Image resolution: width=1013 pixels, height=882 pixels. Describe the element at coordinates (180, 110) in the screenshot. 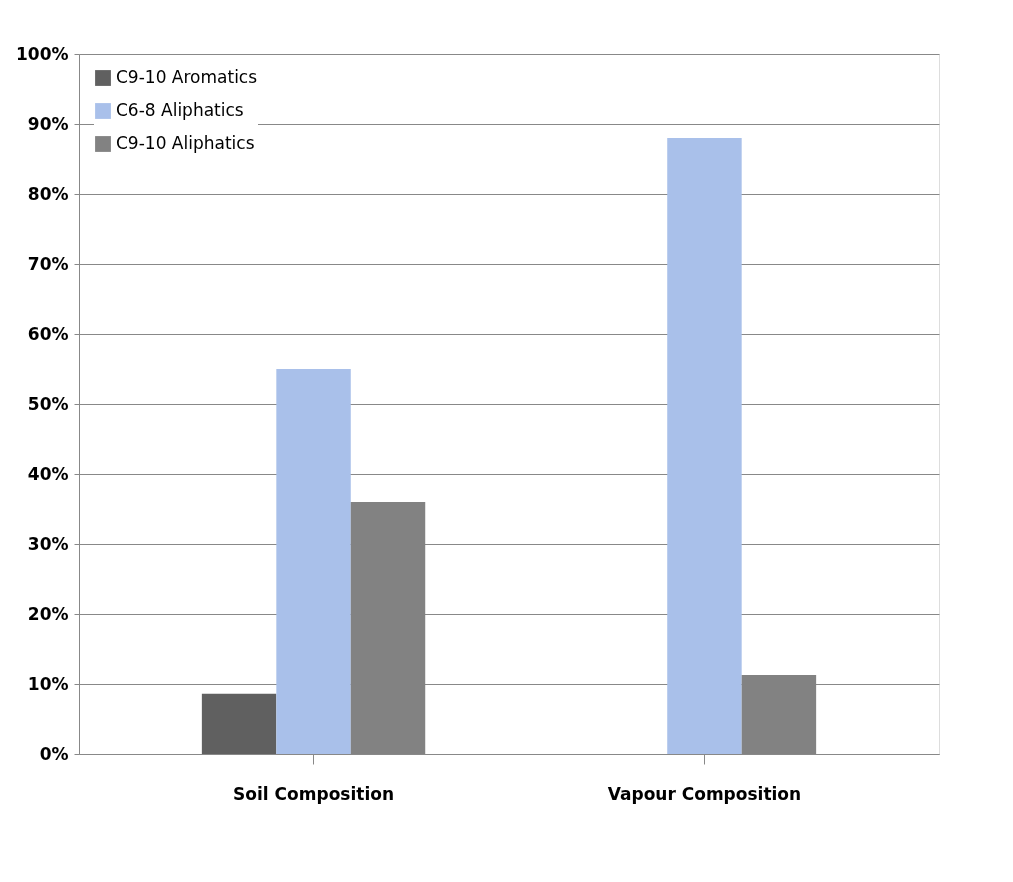

I see `legend-label: C6-8 Aliphatics` at that location.